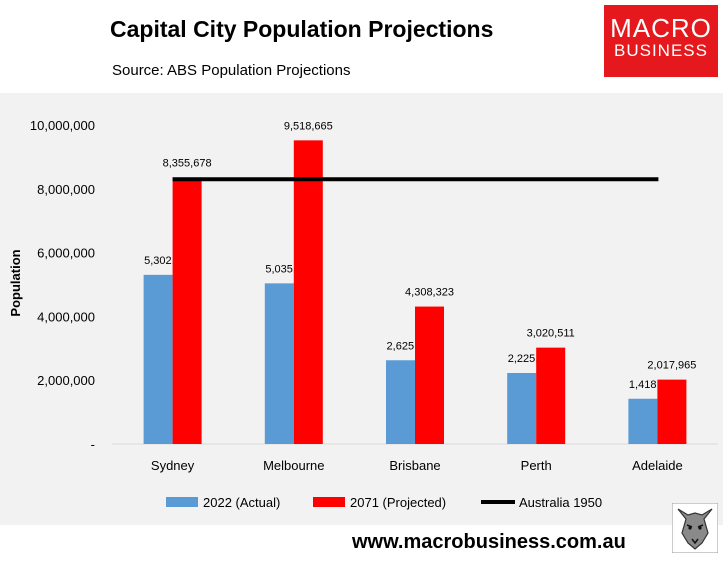  Describe the element at coordinates (173, 465) in the screenshot. I see `x-tick-label: Sydney` at that location.